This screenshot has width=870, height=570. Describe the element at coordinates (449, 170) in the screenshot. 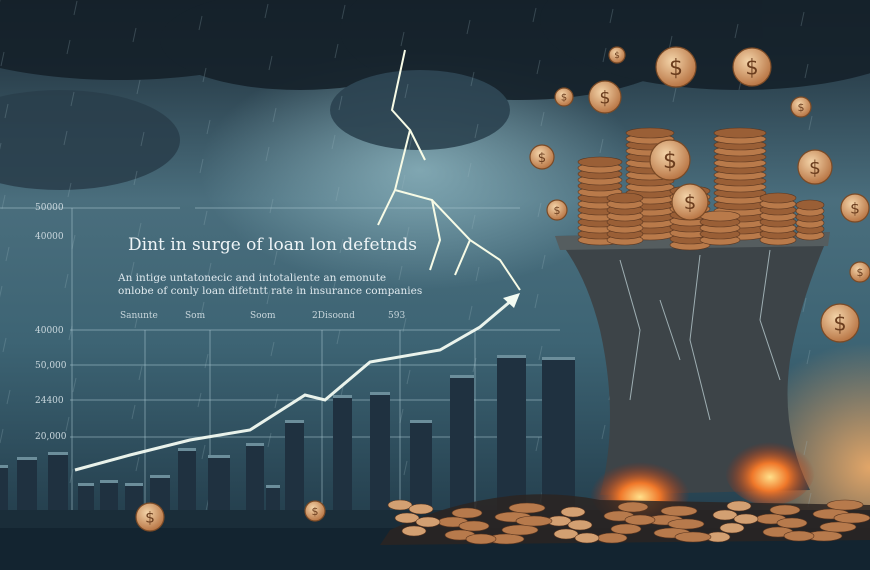

I see `lightning-bolt` at that location.